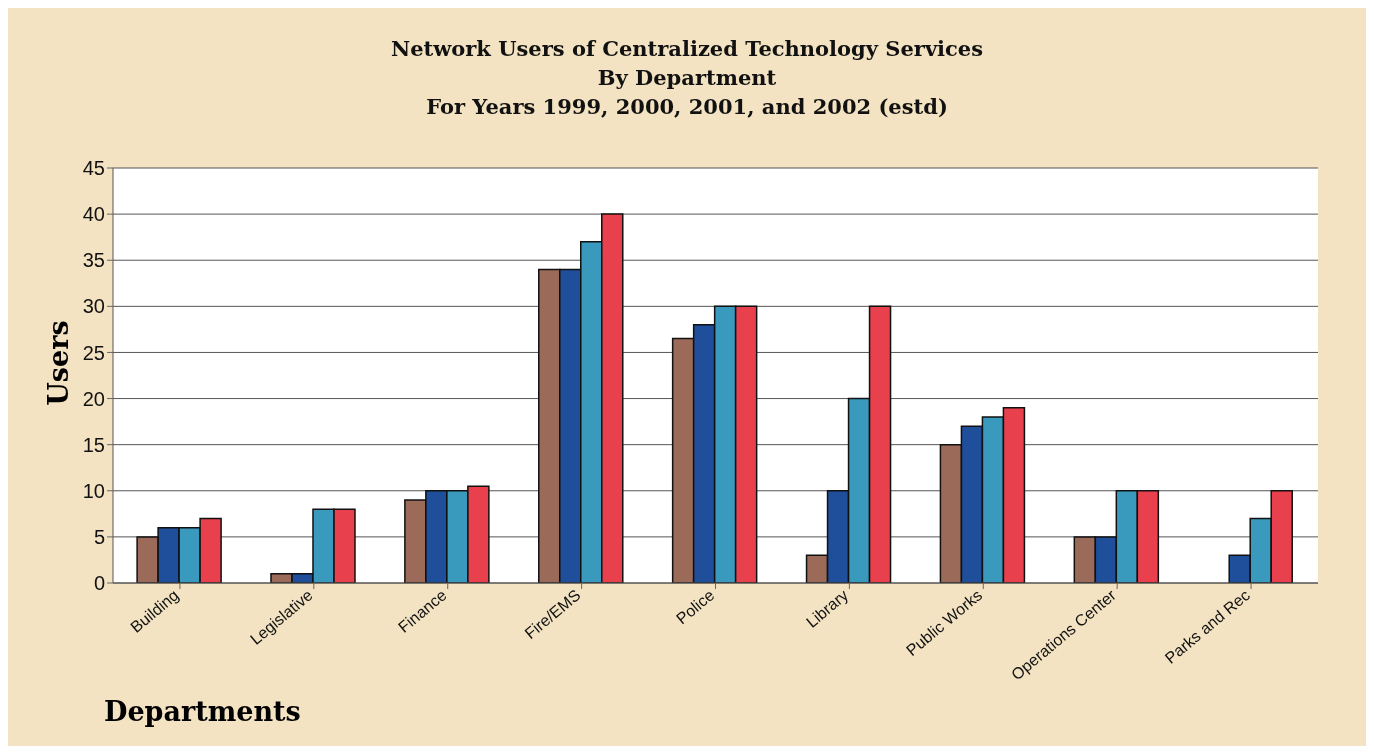  I want to click on x-axis-title: Departments, so click(202, 711).